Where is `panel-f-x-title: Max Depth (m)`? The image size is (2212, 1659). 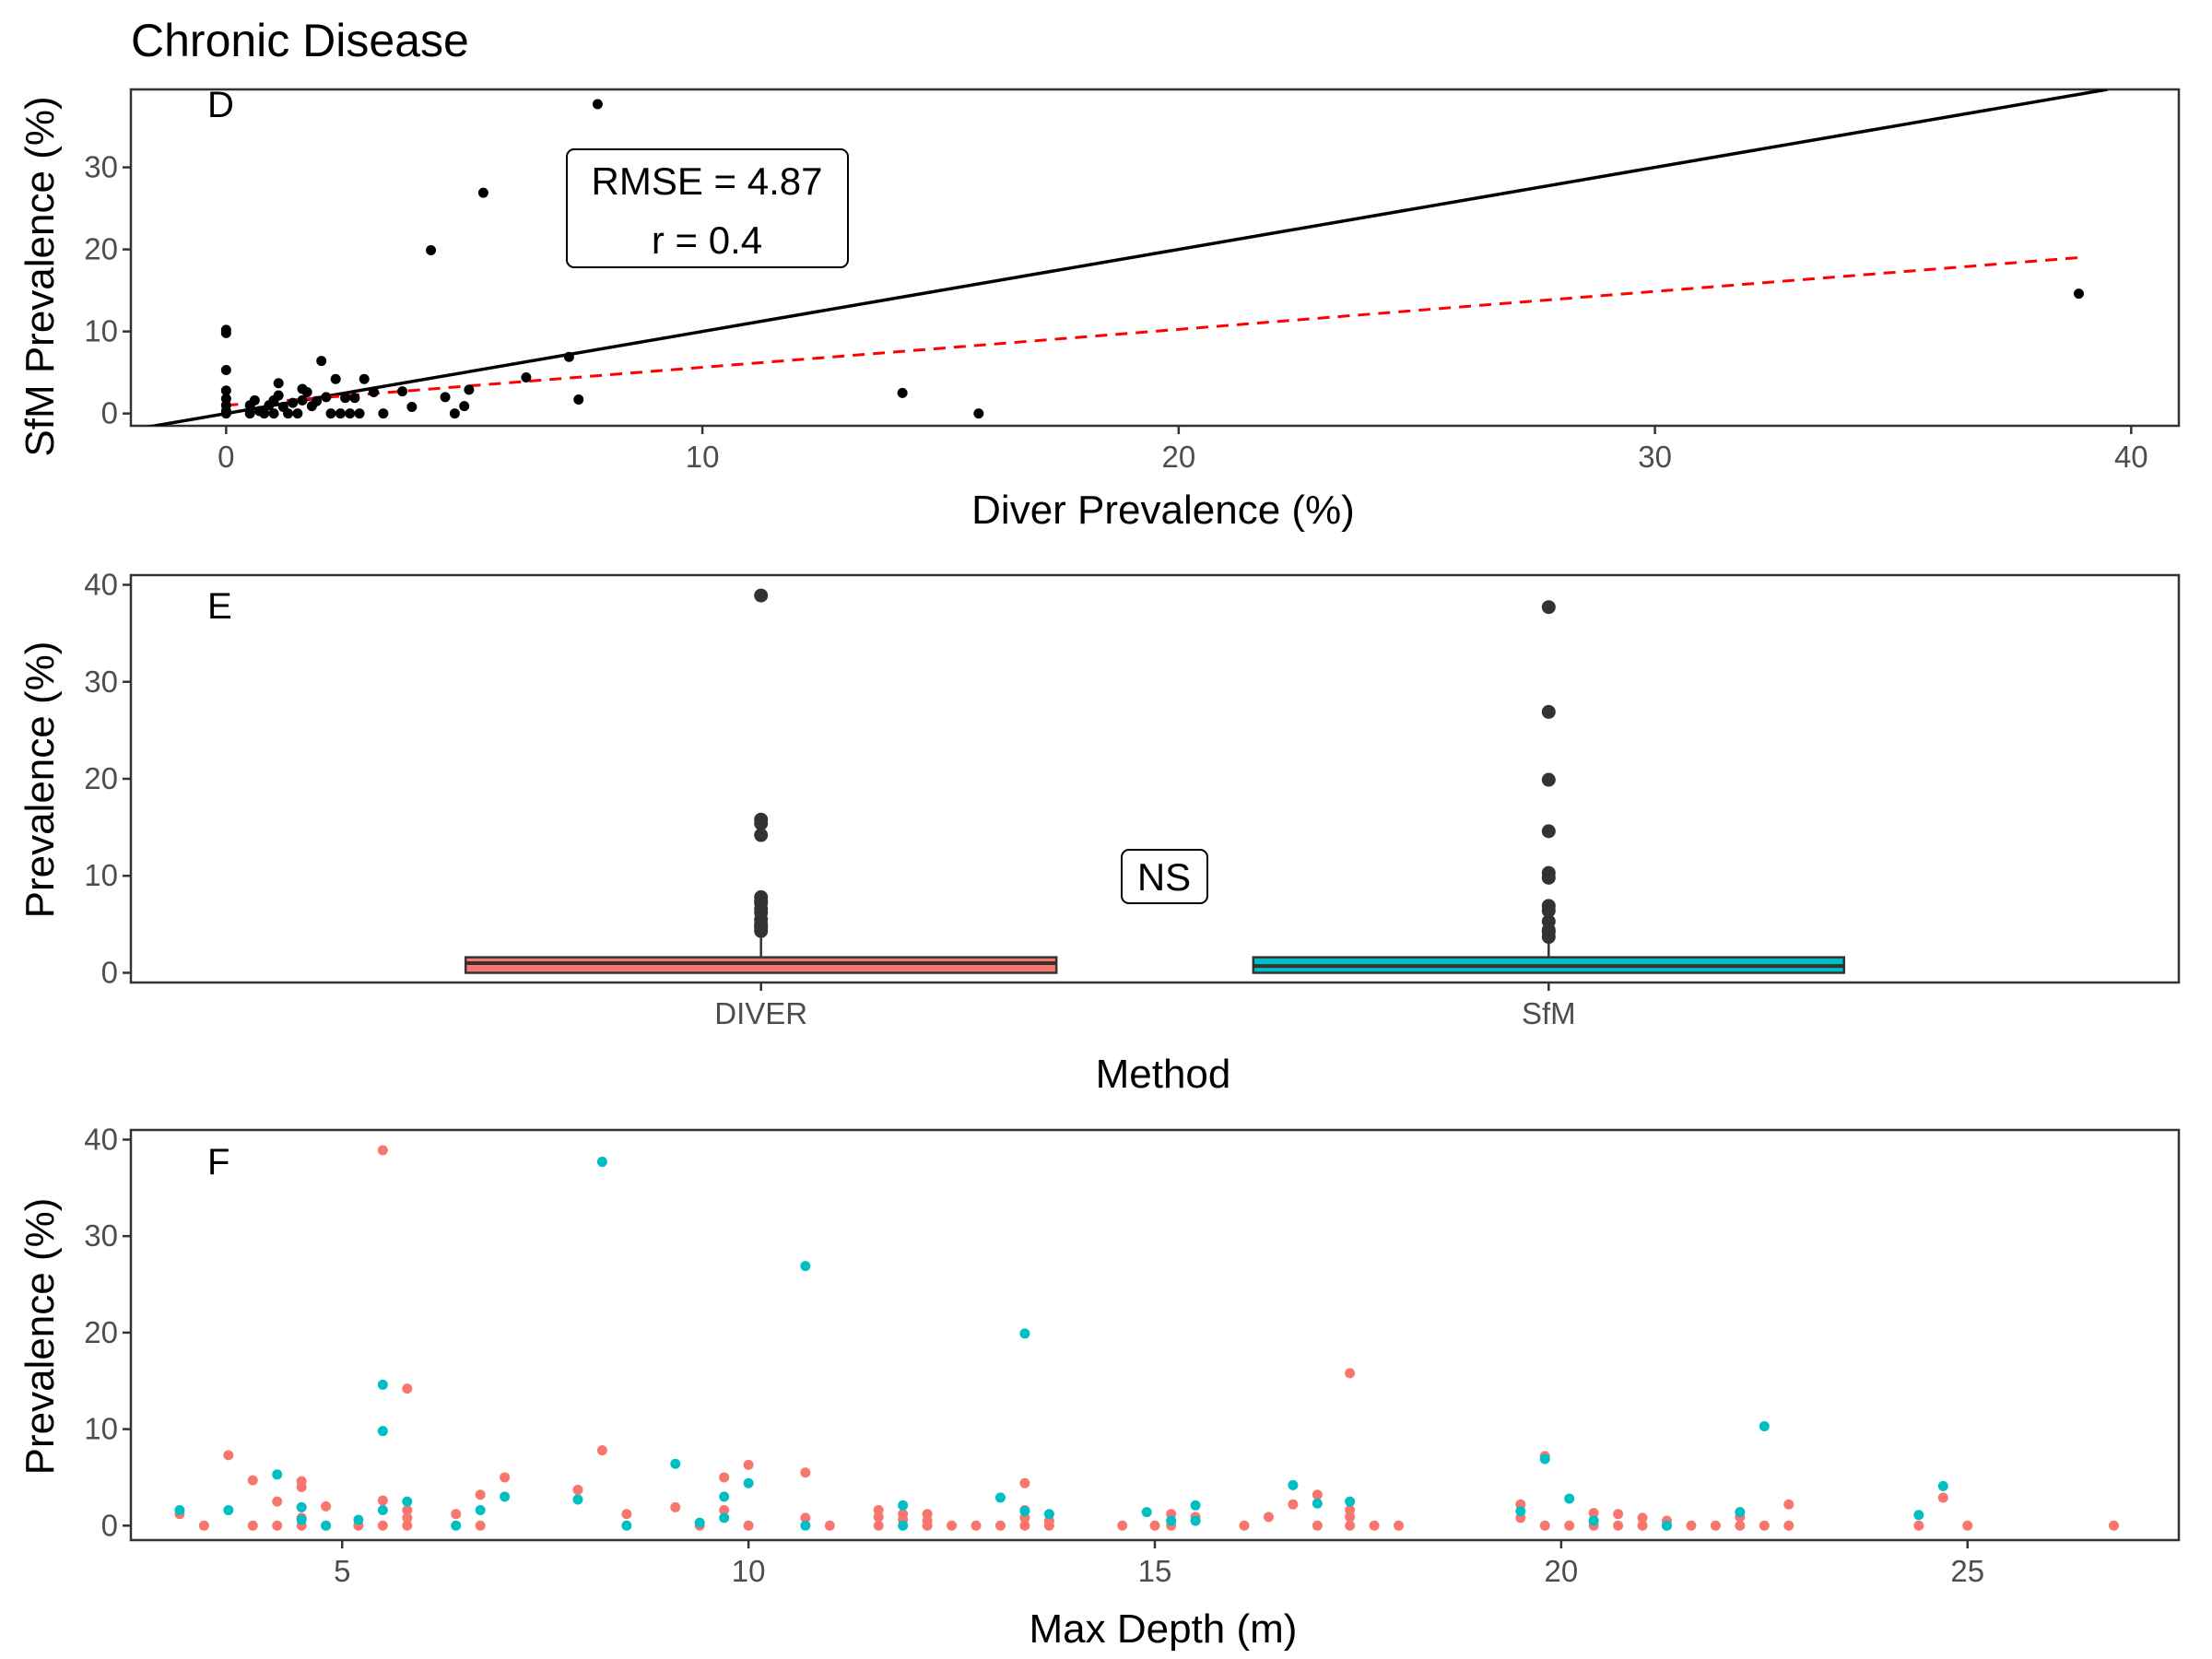
panel-f-x-title: Max Depth (m) is located at coordinates (1164, 1629).